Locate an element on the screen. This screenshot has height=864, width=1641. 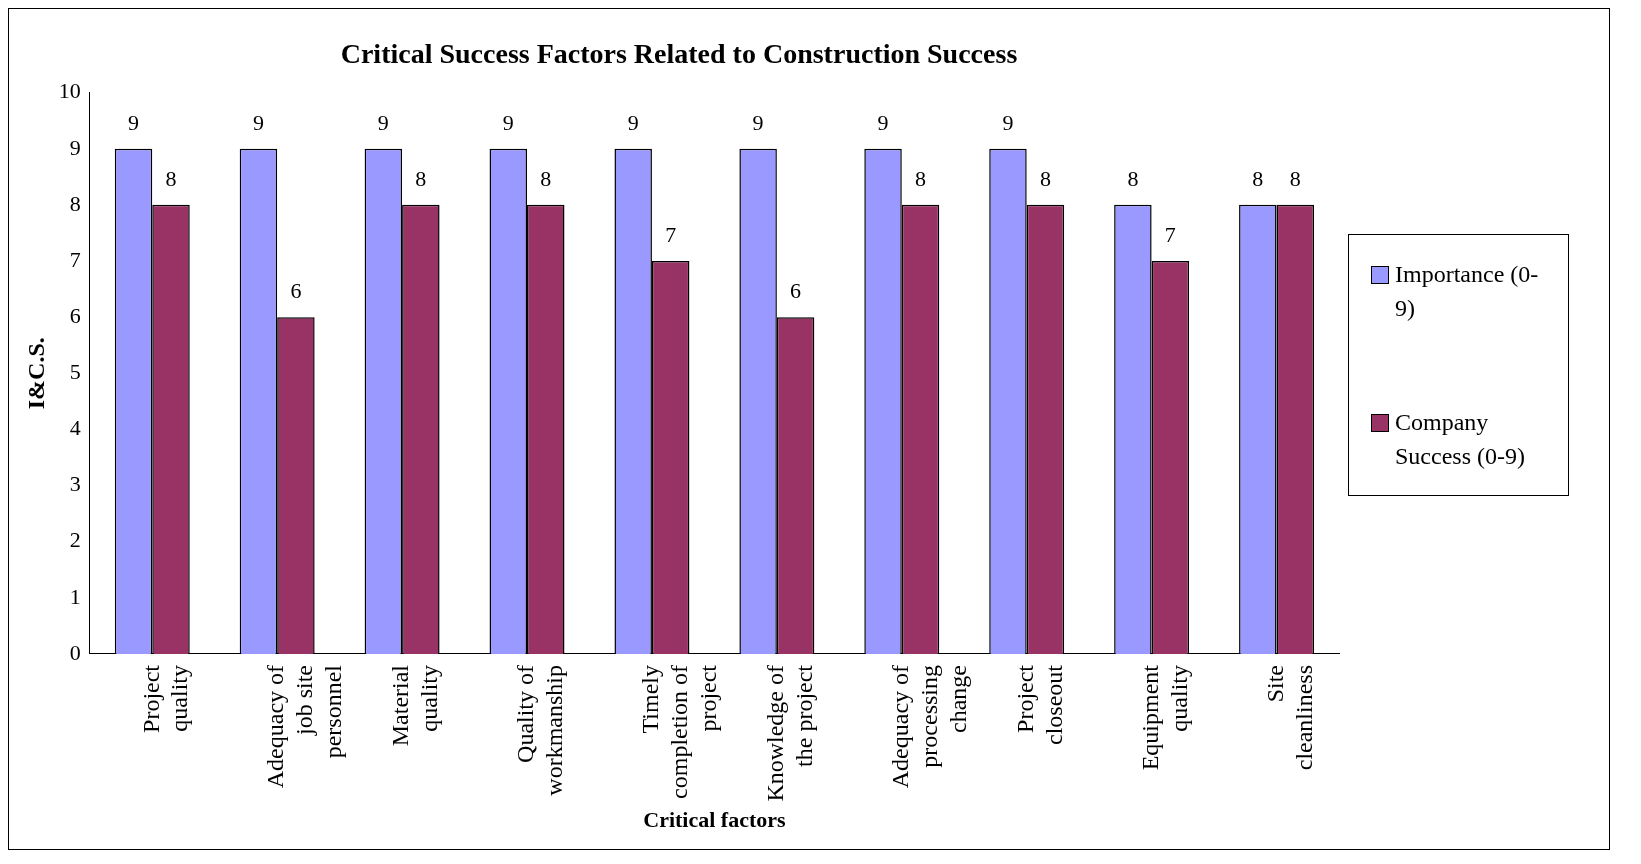
x-tick-label: Equipment quality is located at coordinates (1164, 717).